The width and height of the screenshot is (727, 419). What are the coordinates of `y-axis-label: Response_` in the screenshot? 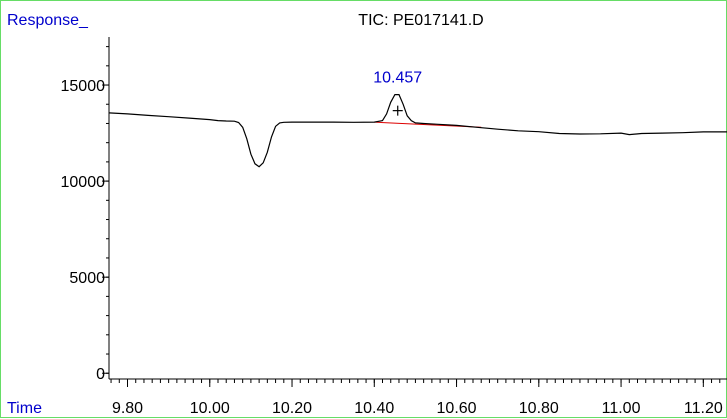 It's located at (48, 20).